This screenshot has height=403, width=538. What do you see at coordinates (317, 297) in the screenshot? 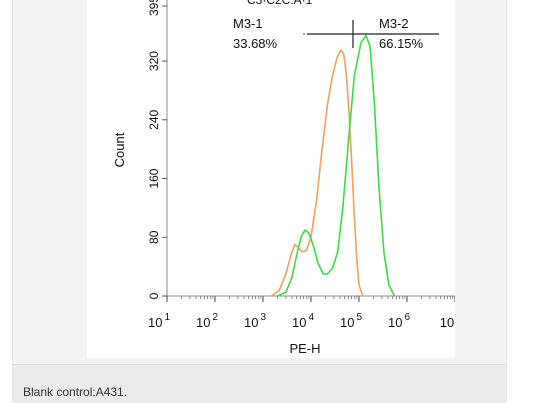
I see `x-minor-ticks` at bounding box center [317, 297].